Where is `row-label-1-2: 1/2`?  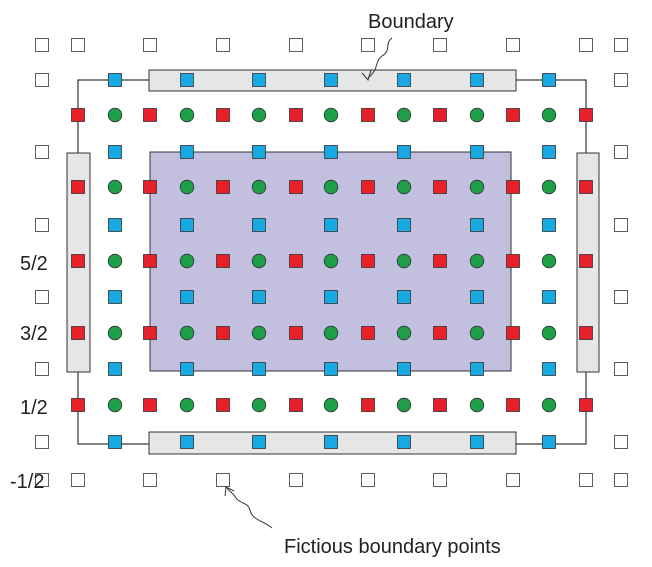
row-label-1-2: 1/2 is located at coordinates (34, 408).